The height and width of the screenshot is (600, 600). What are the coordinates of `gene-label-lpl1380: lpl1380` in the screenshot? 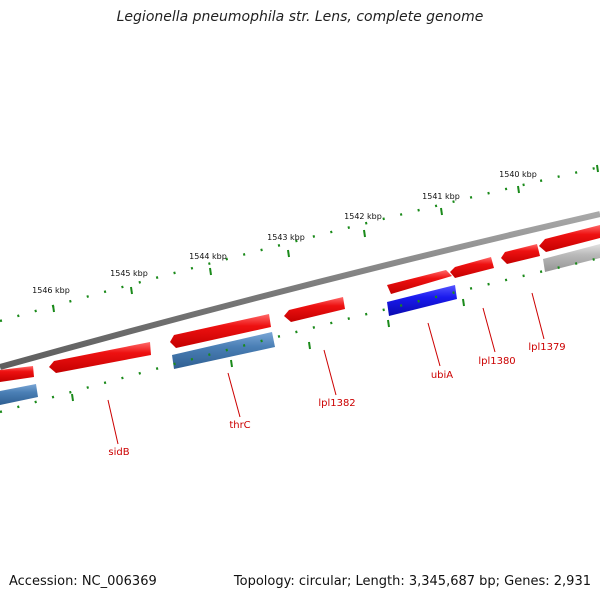 It's located at (496, 361).